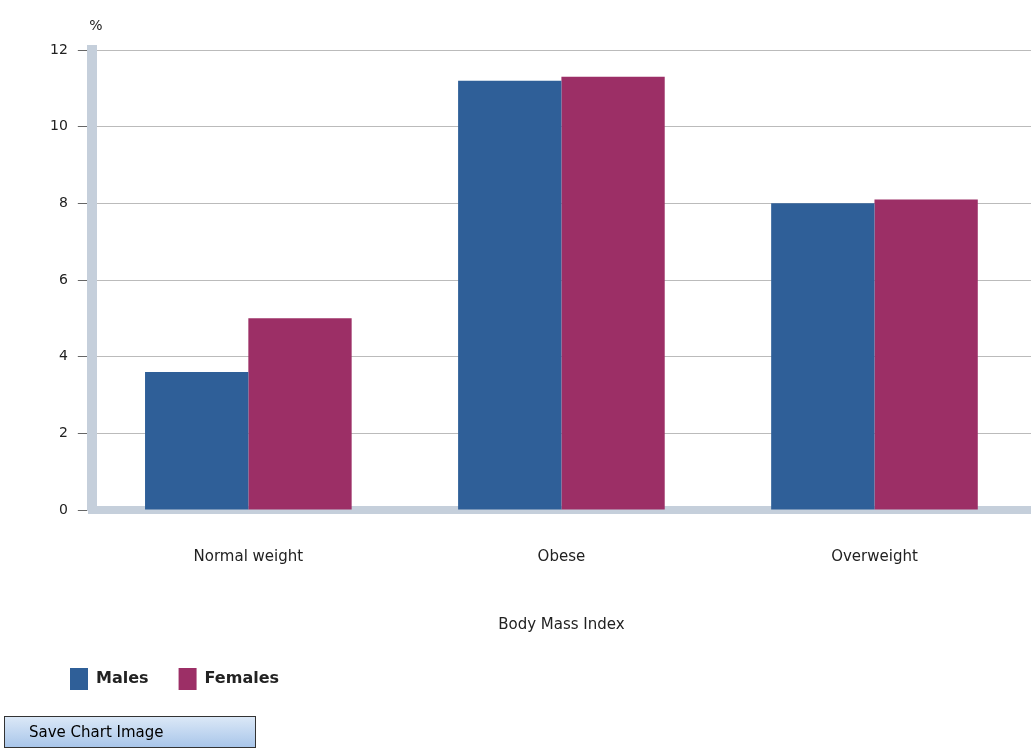 The height and width of the screenshot is (753, 1031). Describe the element at coordinates (130, 732) in the screenshot. I see `text: Save Chart Image` at that location.